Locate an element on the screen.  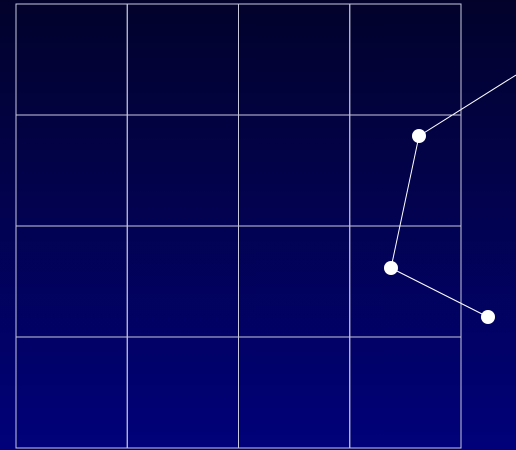
grid-cell-r4-c4 is located at coordinates (405, 392).